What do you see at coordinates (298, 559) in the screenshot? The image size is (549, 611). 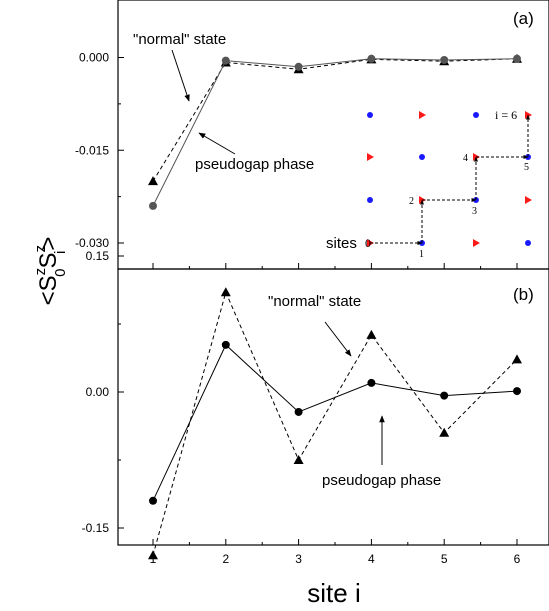 I see `xtick-label: 3` at bounding box center [298, 559].